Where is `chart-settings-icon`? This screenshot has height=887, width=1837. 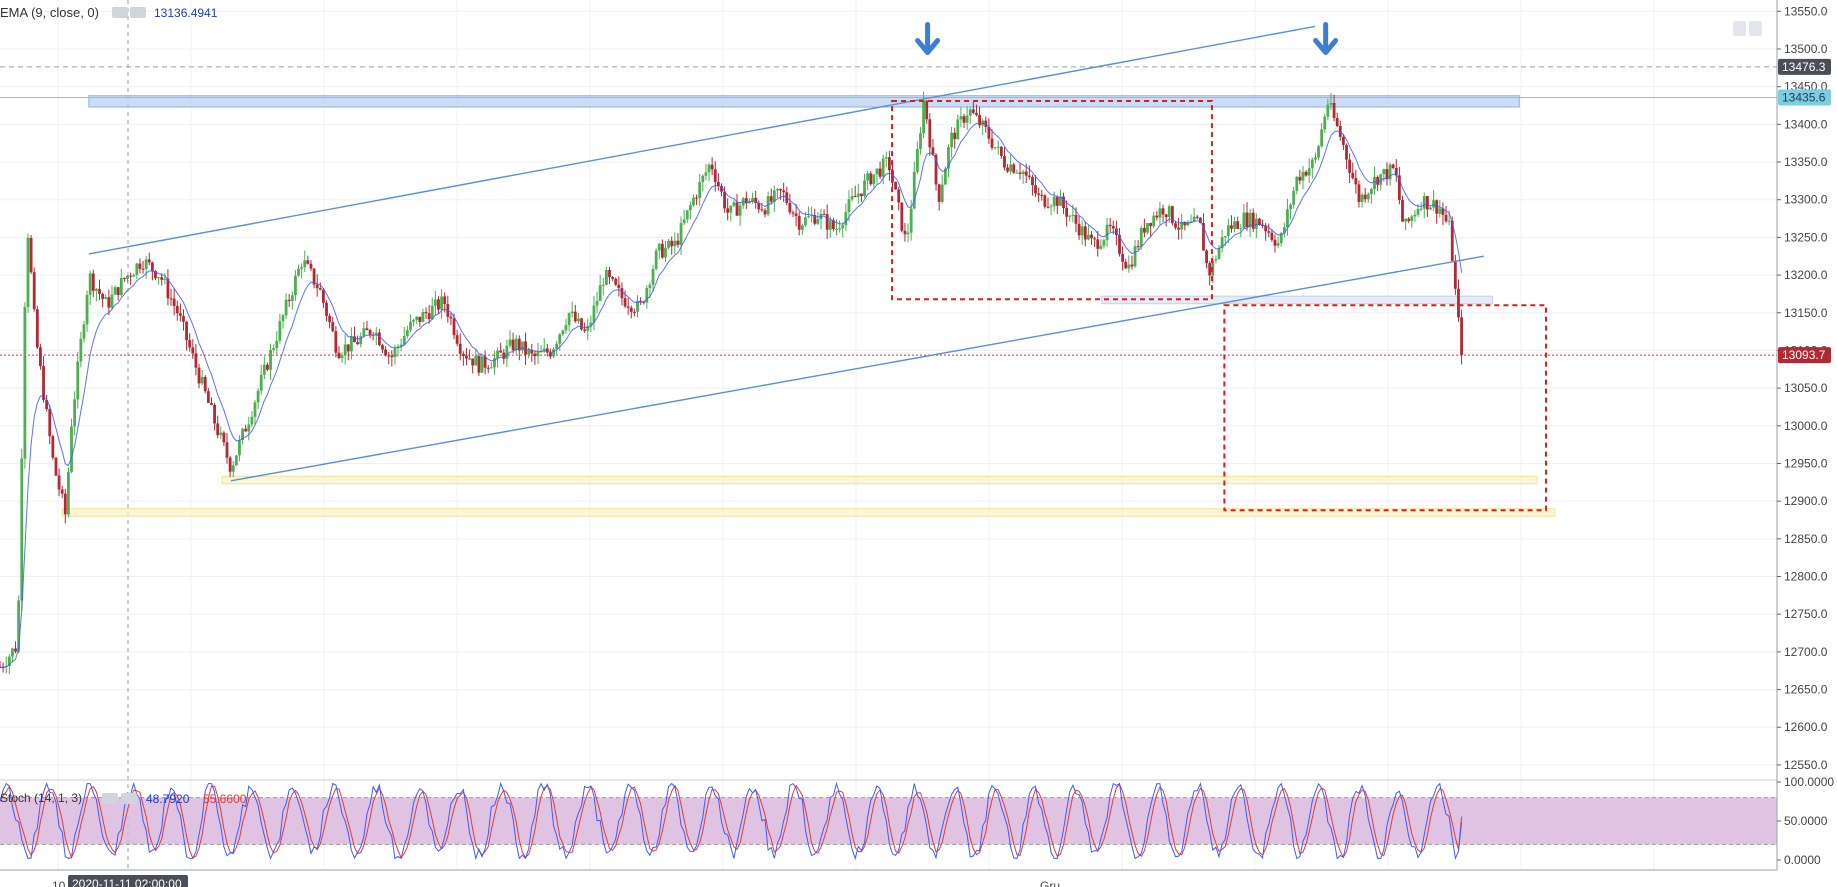 chart-settings-icon is located at coordinates (1739, 28).